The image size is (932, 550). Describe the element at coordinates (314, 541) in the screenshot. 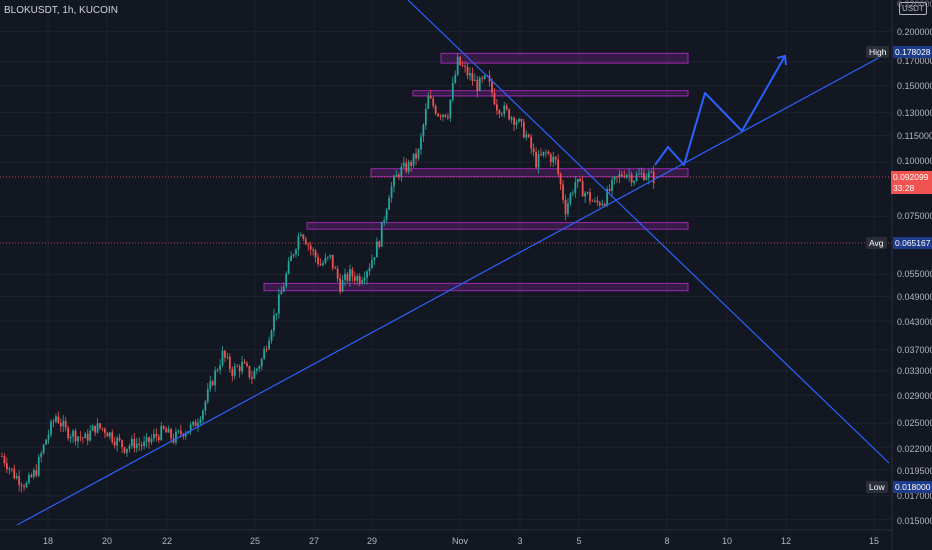

I see `time-label: 27` at that location.